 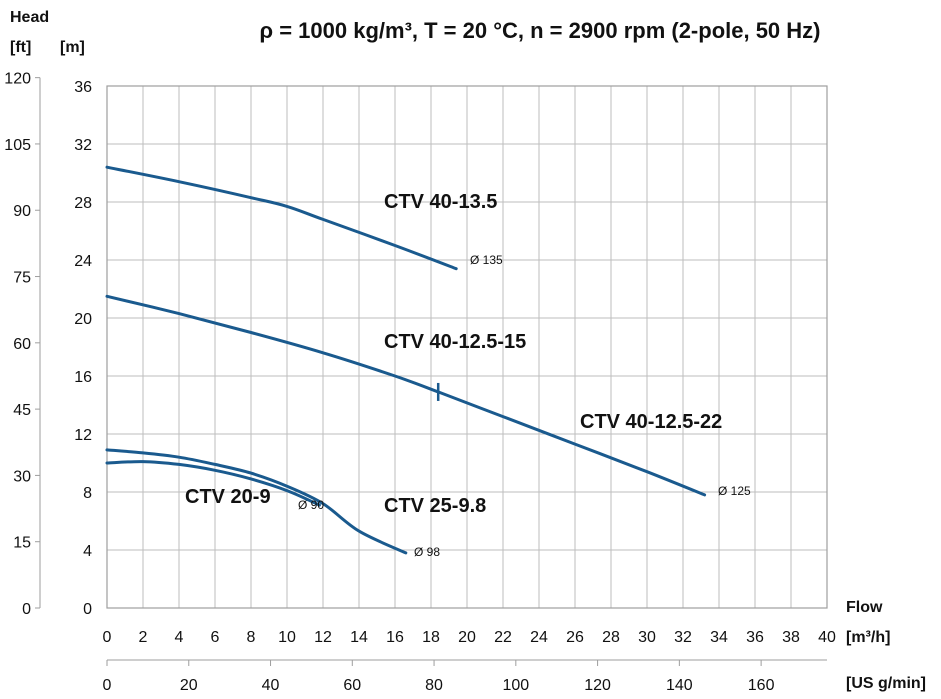 What do you see at coordinates (679, 685) in the screenshot?
I see `x-tick-label-usgpm: 140` at bounding box center [679, 685].